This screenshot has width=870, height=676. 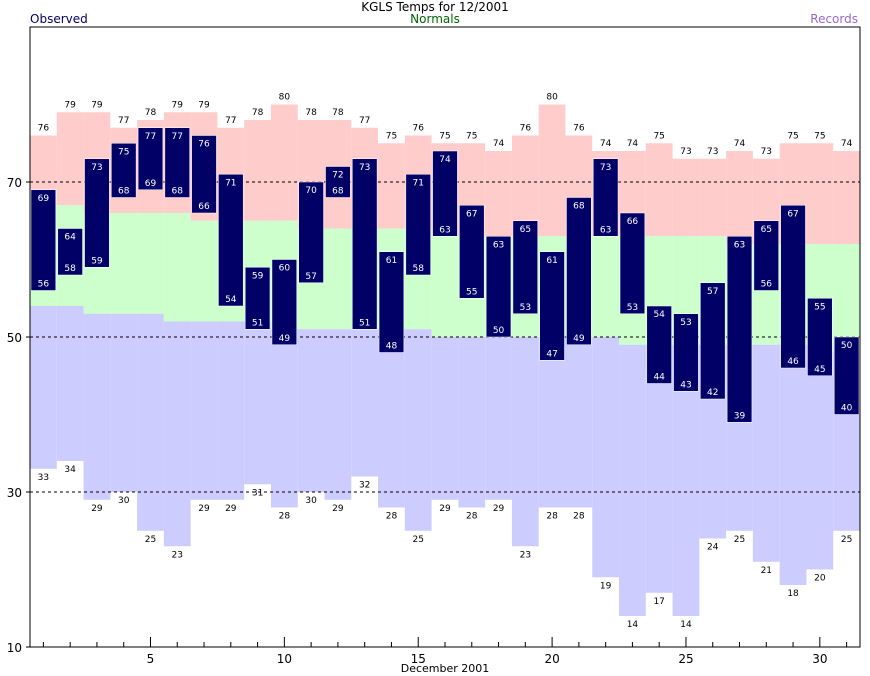 What do you see at coordinates (551, 261) in the screenshot?
I see `observed-high-label: 61` at bounding box center [551, 261].